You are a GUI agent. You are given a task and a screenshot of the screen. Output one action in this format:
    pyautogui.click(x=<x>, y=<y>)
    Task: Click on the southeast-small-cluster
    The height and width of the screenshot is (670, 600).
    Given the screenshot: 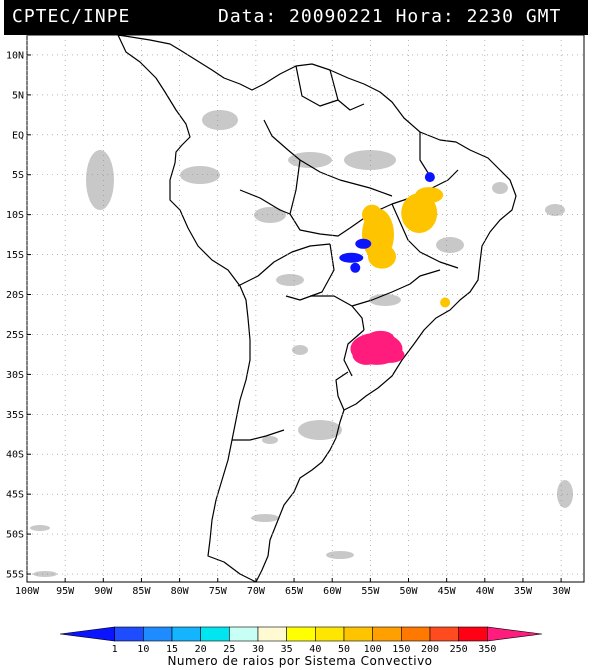 What is the action you would take?
    pyautogui.click(x=445, y=302)
    